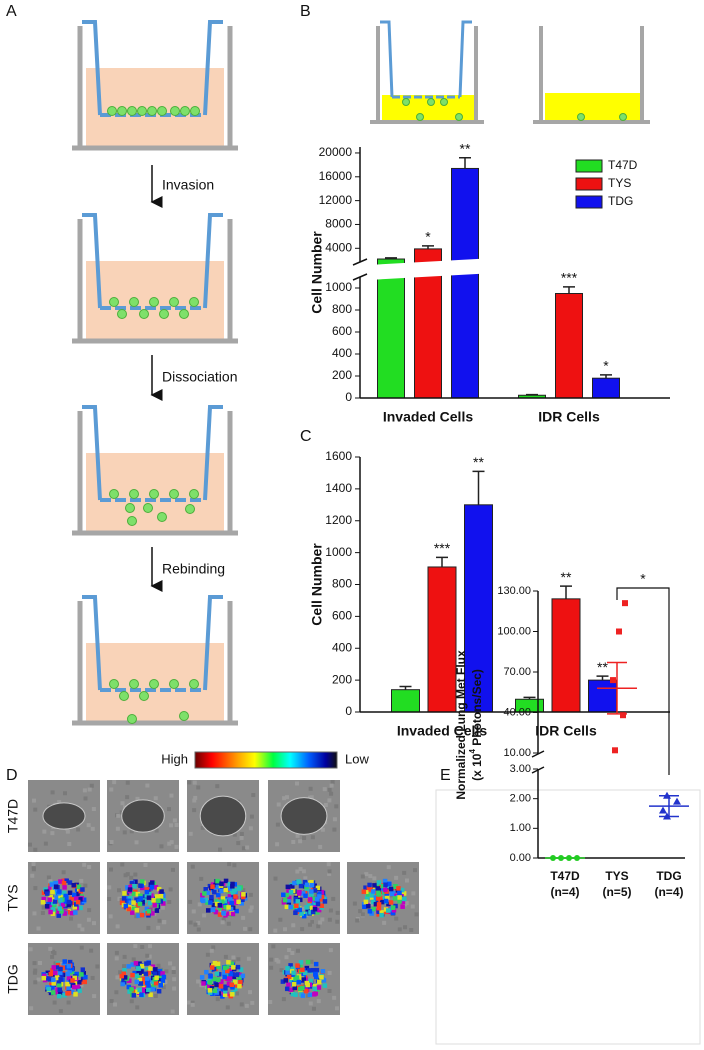 The height and width of the screenshot is (1050, 704). I want to click on y-tick-label: 400, so click(342, 353).